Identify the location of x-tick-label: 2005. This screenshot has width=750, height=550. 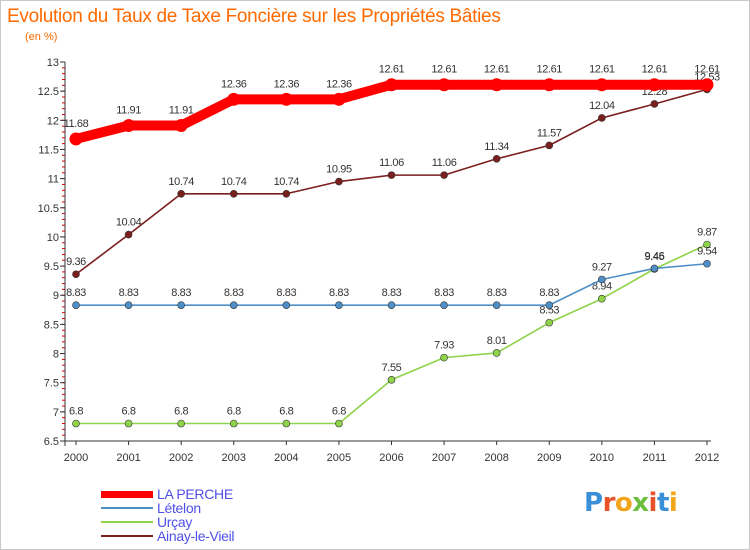
(339, 458).